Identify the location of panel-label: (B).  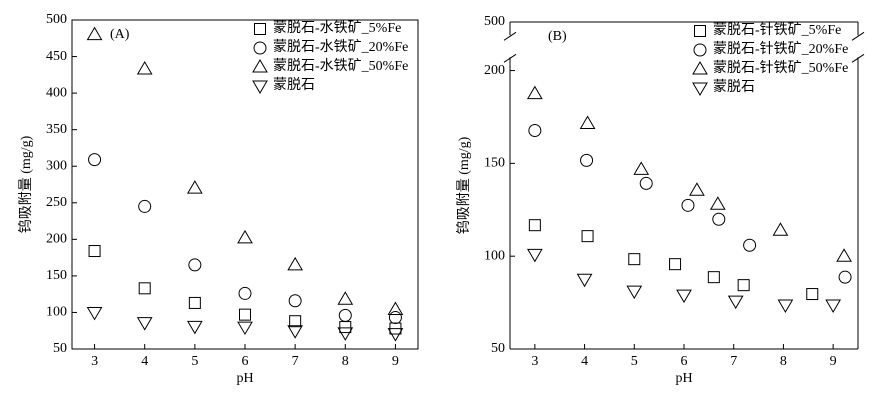
(557, 36).